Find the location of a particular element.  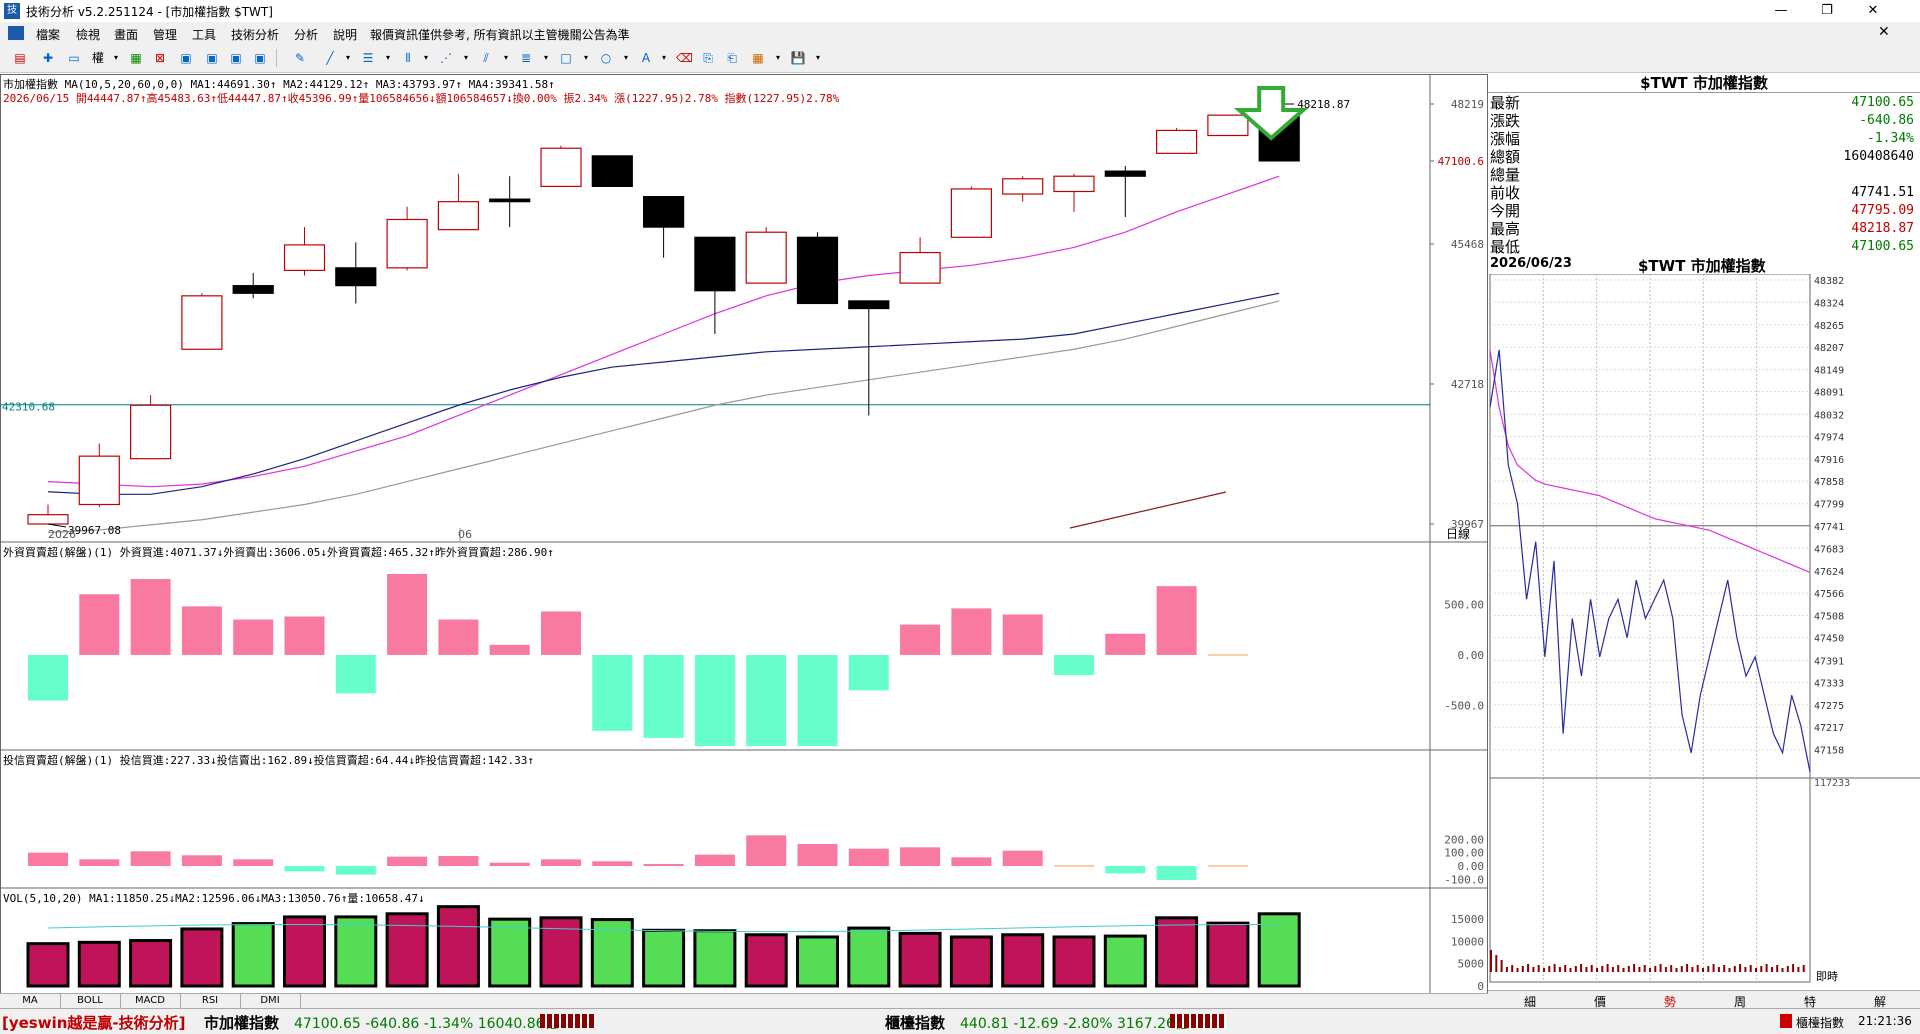

menu-screen: 畫面 is located at coordinates (126, 35).